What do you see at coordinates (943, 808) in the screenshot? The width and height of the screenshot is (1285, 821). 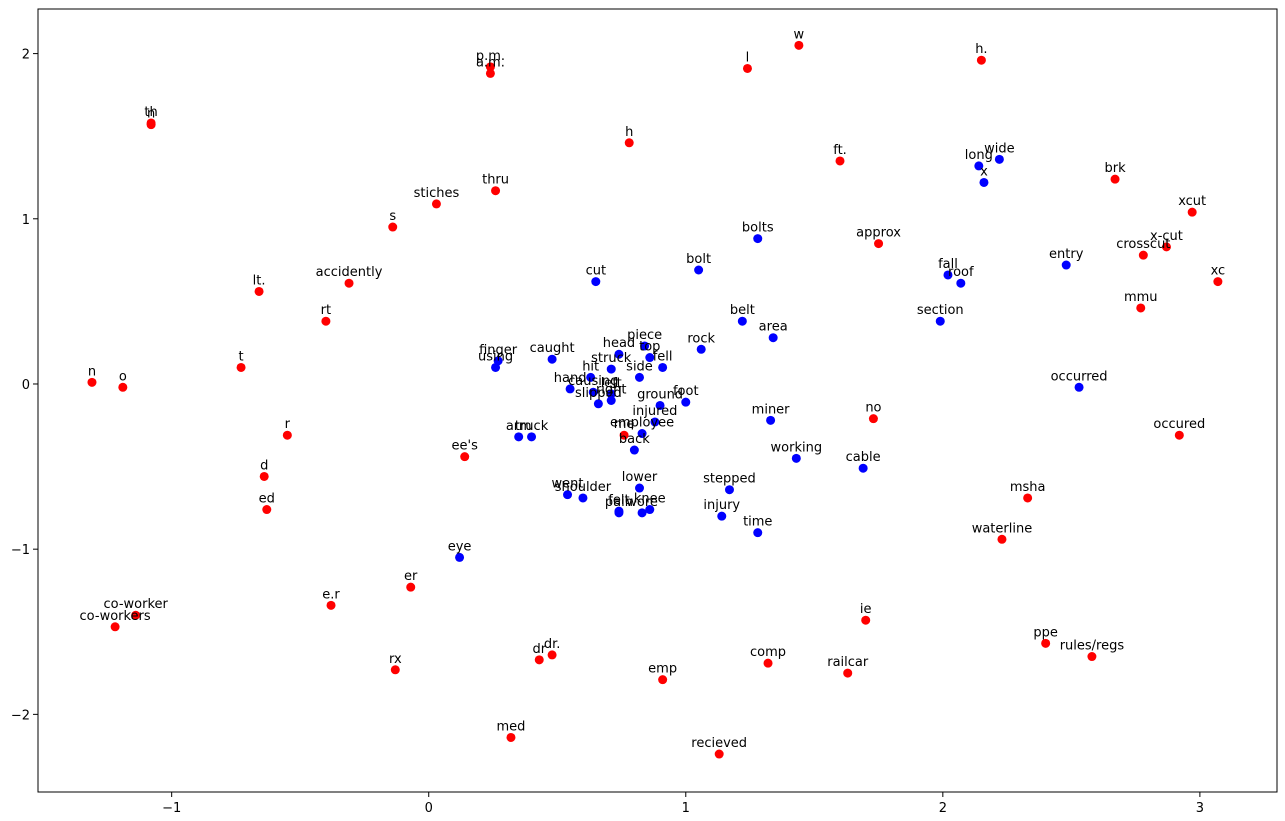 I see `x-tick-label: 2` at bounding box center [943, 808].